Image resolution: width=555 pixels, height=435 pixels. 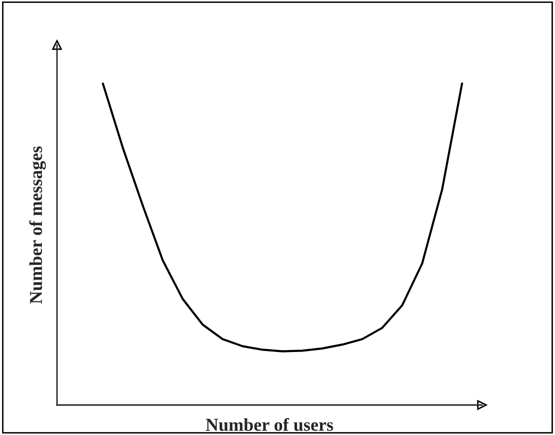 I want to click on y-axis-title: Number of messages, so click(x=37, y=225).